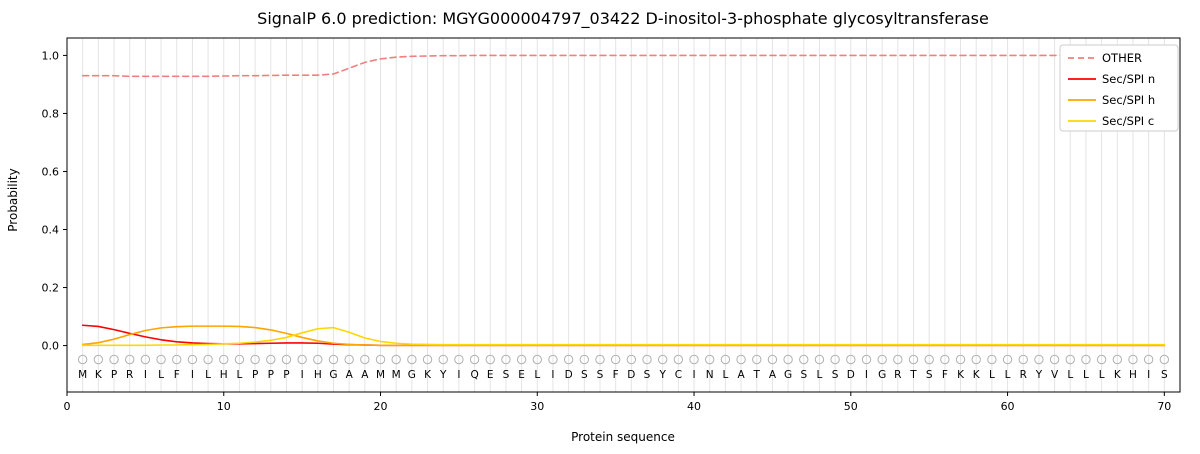 The height and width of the screenshot is (454, 1200). Describe the element at coordinates (1128, 79) in the screenshot. I see `legend-label: Sec/SPI n` at that location.